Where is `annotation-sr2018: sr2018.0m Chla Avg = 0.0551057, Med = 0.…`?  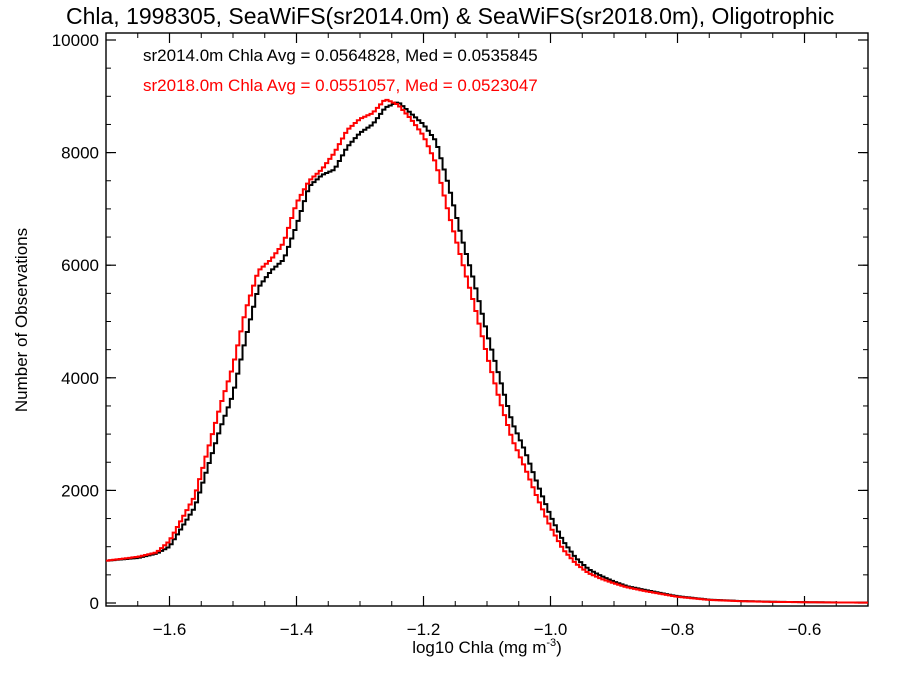 annotation-sr2018: sr2018.0m Chla Avg = 0.0551057, Med = 0.… is located at coordinates (340, 85).